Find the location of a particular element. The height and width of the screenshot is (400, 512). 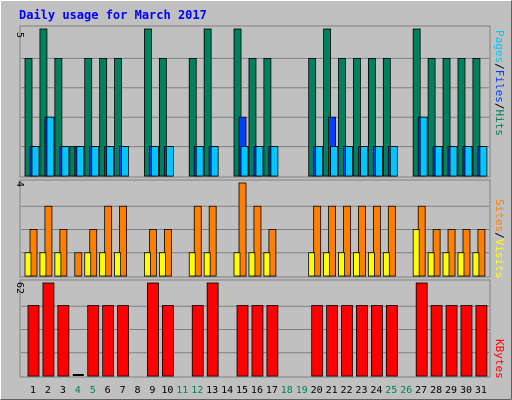

x-axis-tick-label: 19 is located at coordinates (302, 390).